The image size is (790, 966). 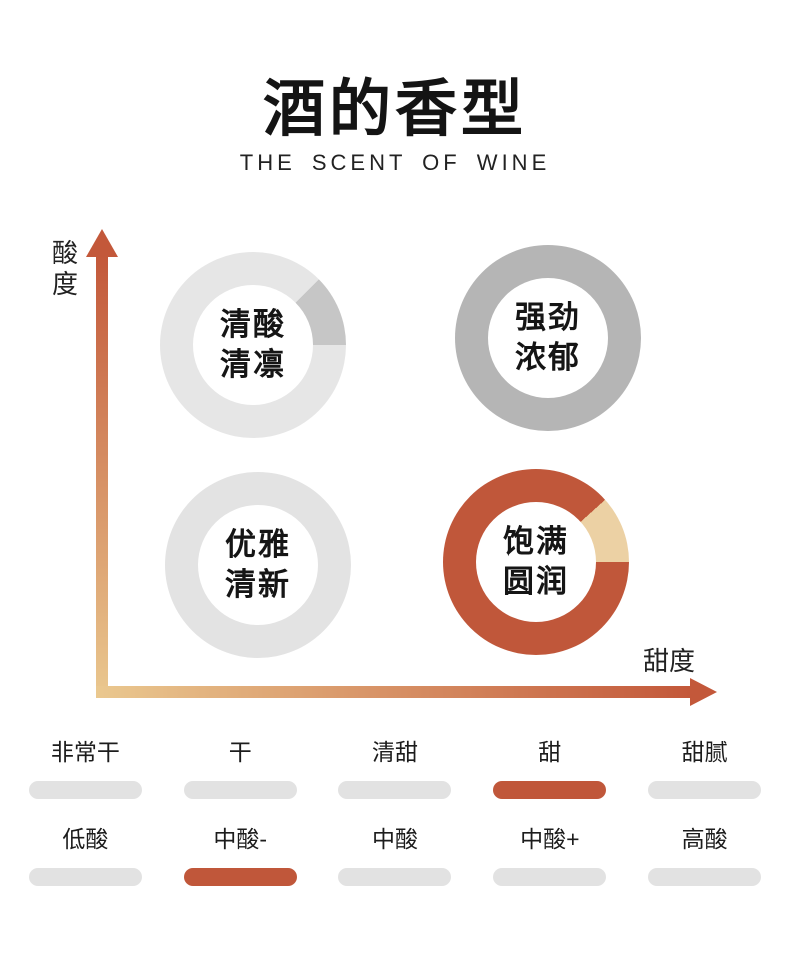 What do you see at coordinates (65, 268) in the screenshot?
I see `y-axis-label: 酸度` at bounding box center [65, 268].